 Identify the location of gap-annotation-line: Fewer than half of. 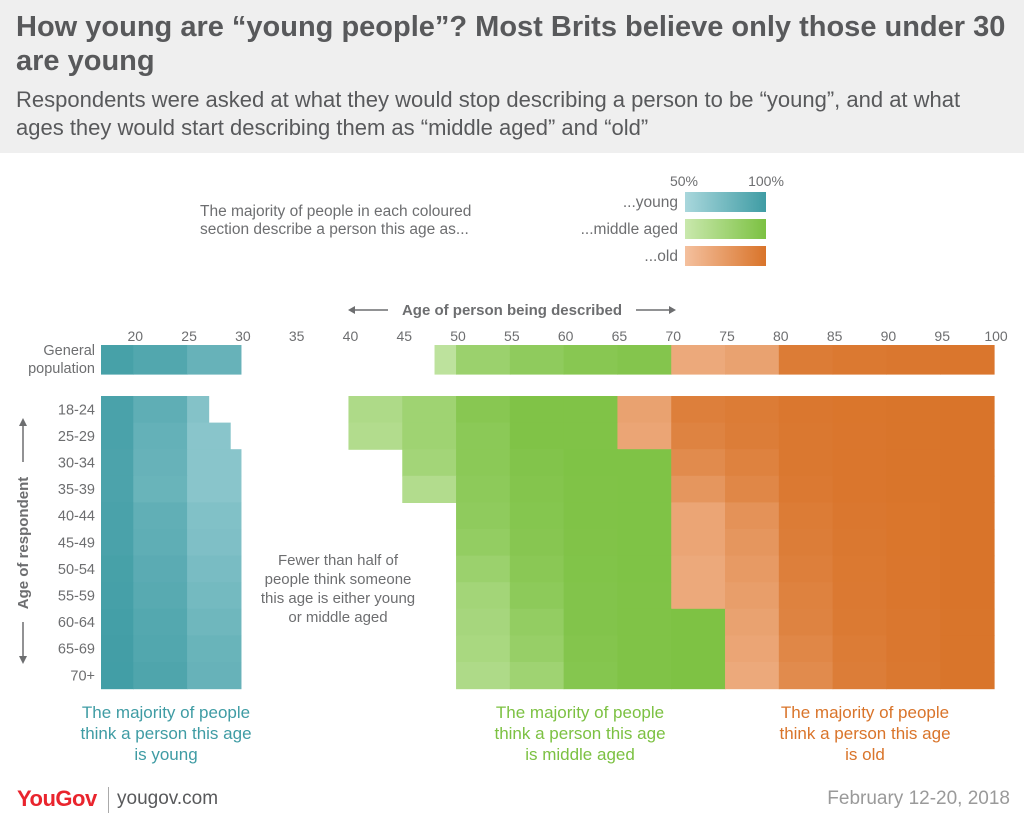
(338, 560).